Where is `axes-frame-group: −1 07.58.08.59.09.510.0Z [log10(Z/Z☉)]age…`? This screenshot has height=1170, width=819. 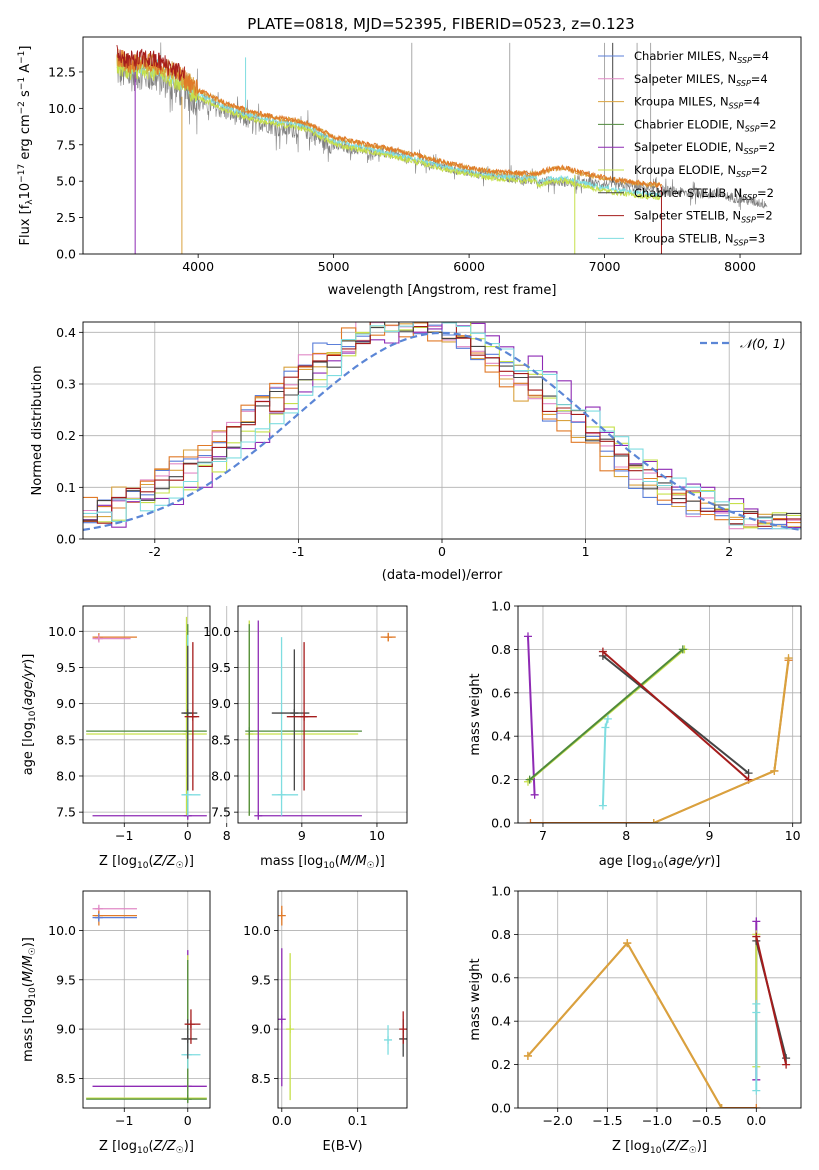 axes-frame-group: −1 07.58.08.59.09.510.0Z [log10(Z/Z☉)]age… is located at coordinates (116, 738).